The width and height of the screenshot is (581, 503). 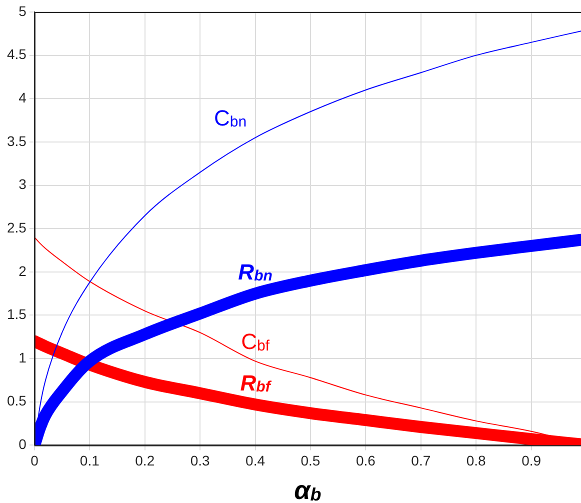 What do you see at coordinates (16, 400) in the screenshot?
I see `y-tick-label: 0.5` at bounding box center [16, 400].